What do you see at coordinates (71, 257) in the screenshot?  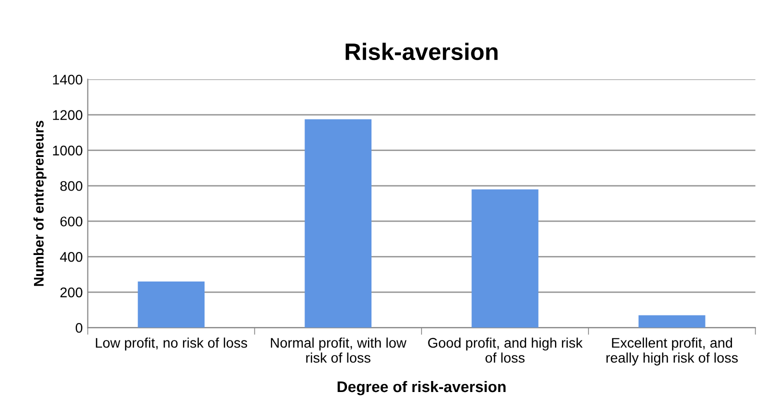 I see `y-tick-label: 400` at bounding box center [71, 257].